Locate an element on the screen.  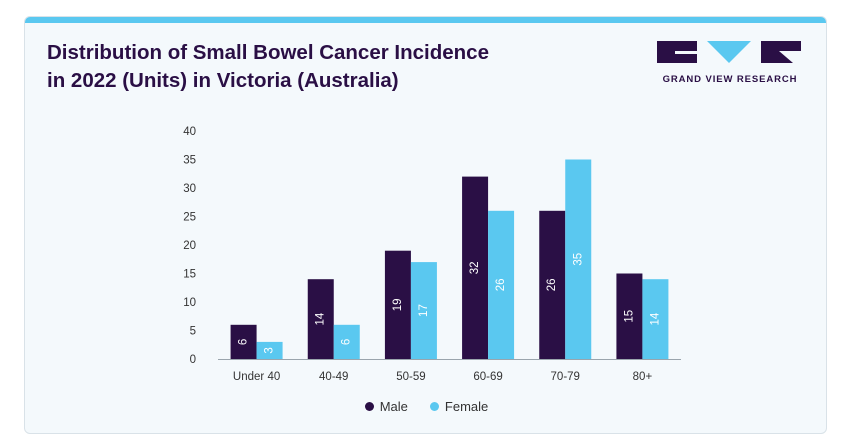
legend-item-female: Female is located at coordinates (459, 406).